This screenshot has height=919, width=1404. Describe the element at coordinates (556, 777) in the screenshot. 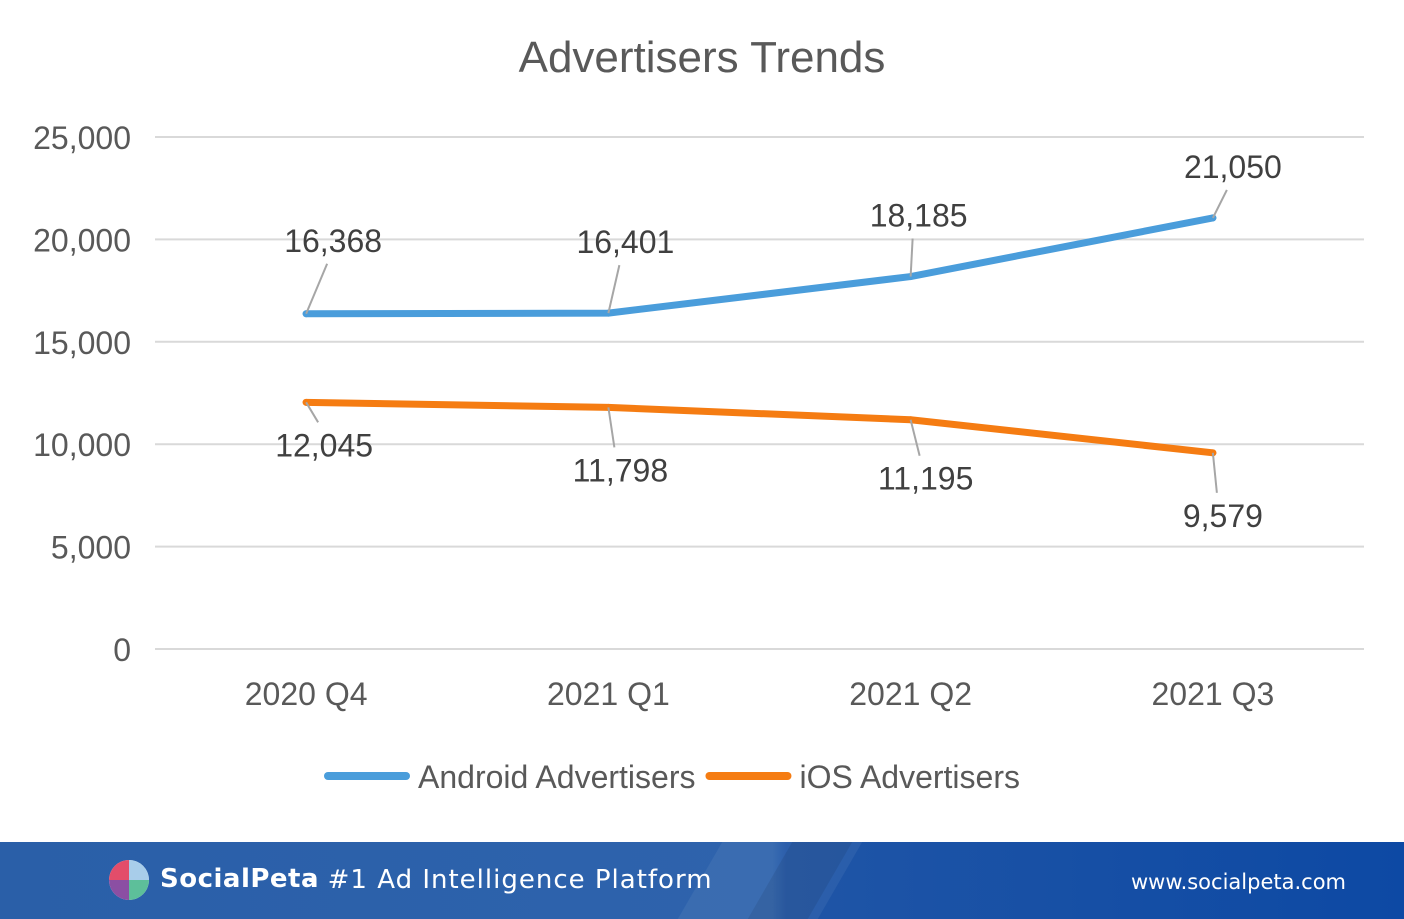

I see `legend-label: Android Advertisers` at that location.